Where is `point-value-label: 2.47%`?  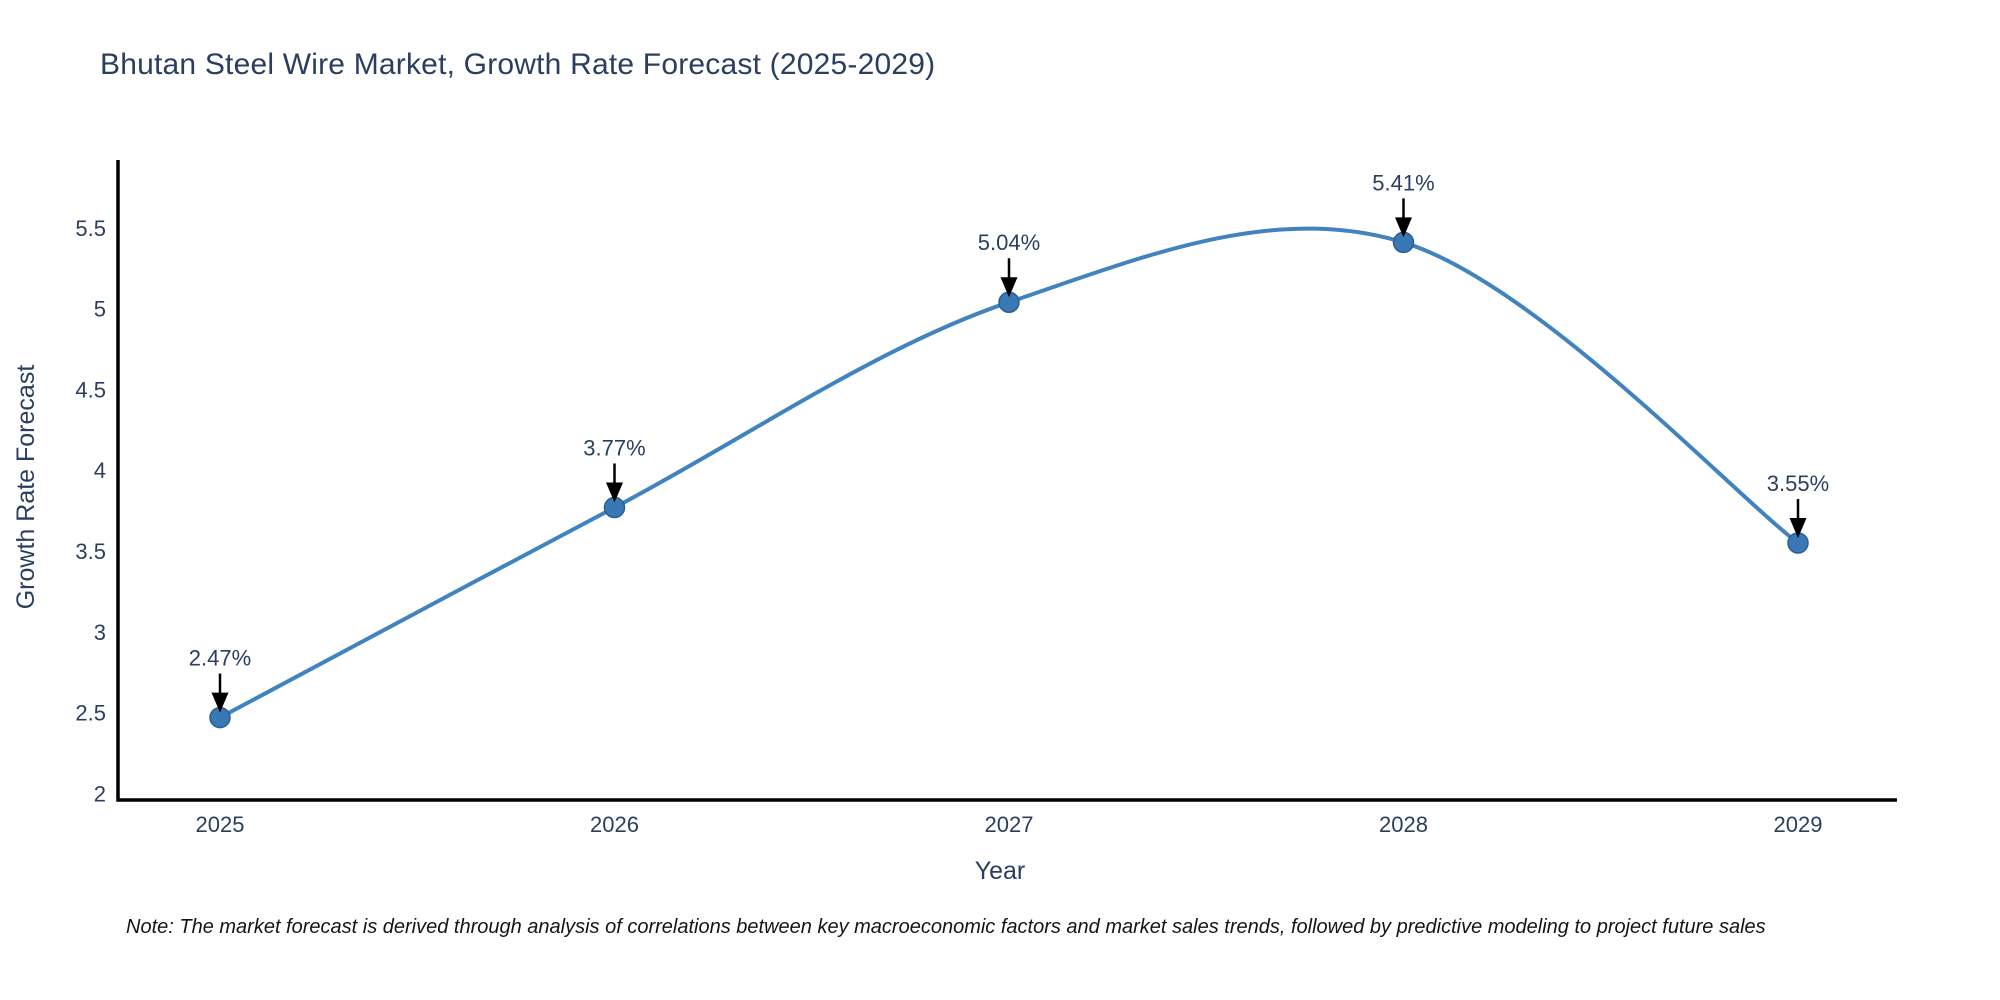 point-value-label: 2.47% is located at coordinates (220, 658).